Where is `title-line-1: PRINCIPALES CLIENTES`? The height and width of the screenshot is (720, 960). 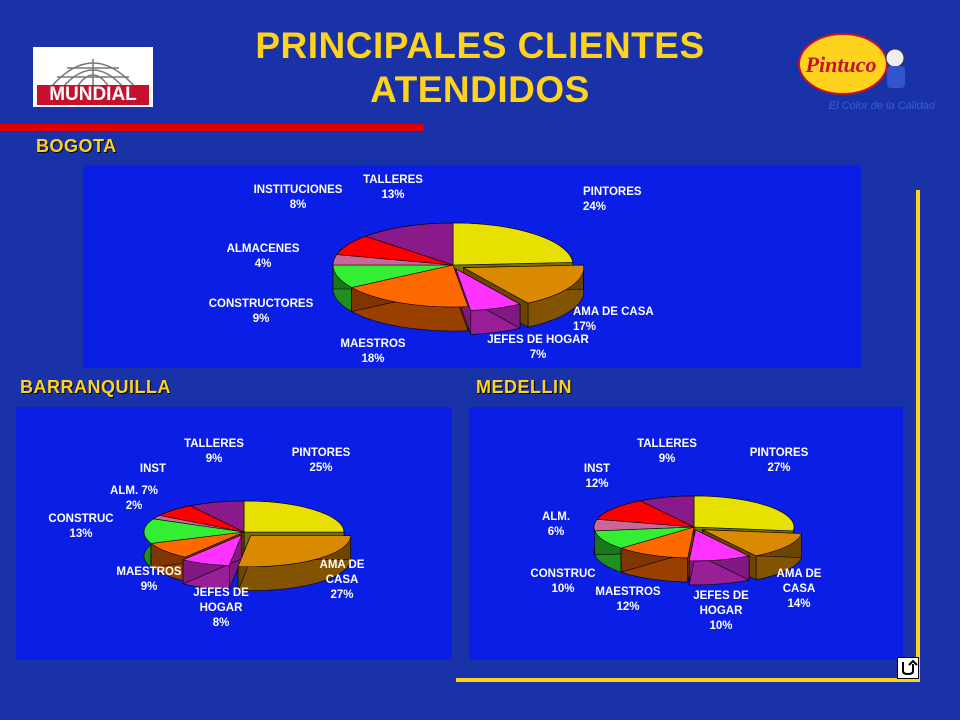
title-line-1: PRINCIPALES CLIENTES is located at coordinates (480, 45).